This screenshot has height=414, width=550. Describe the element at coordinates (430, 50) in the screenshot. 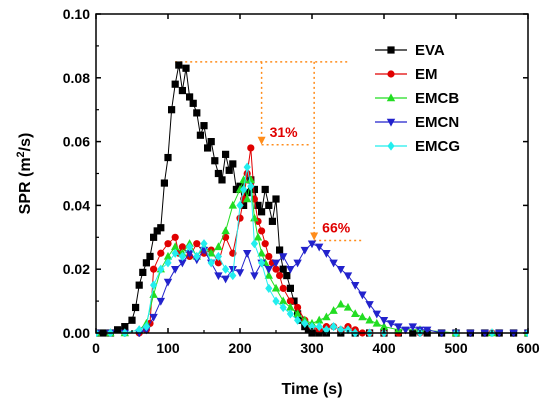

I see `legend-label: EVA` at that location.